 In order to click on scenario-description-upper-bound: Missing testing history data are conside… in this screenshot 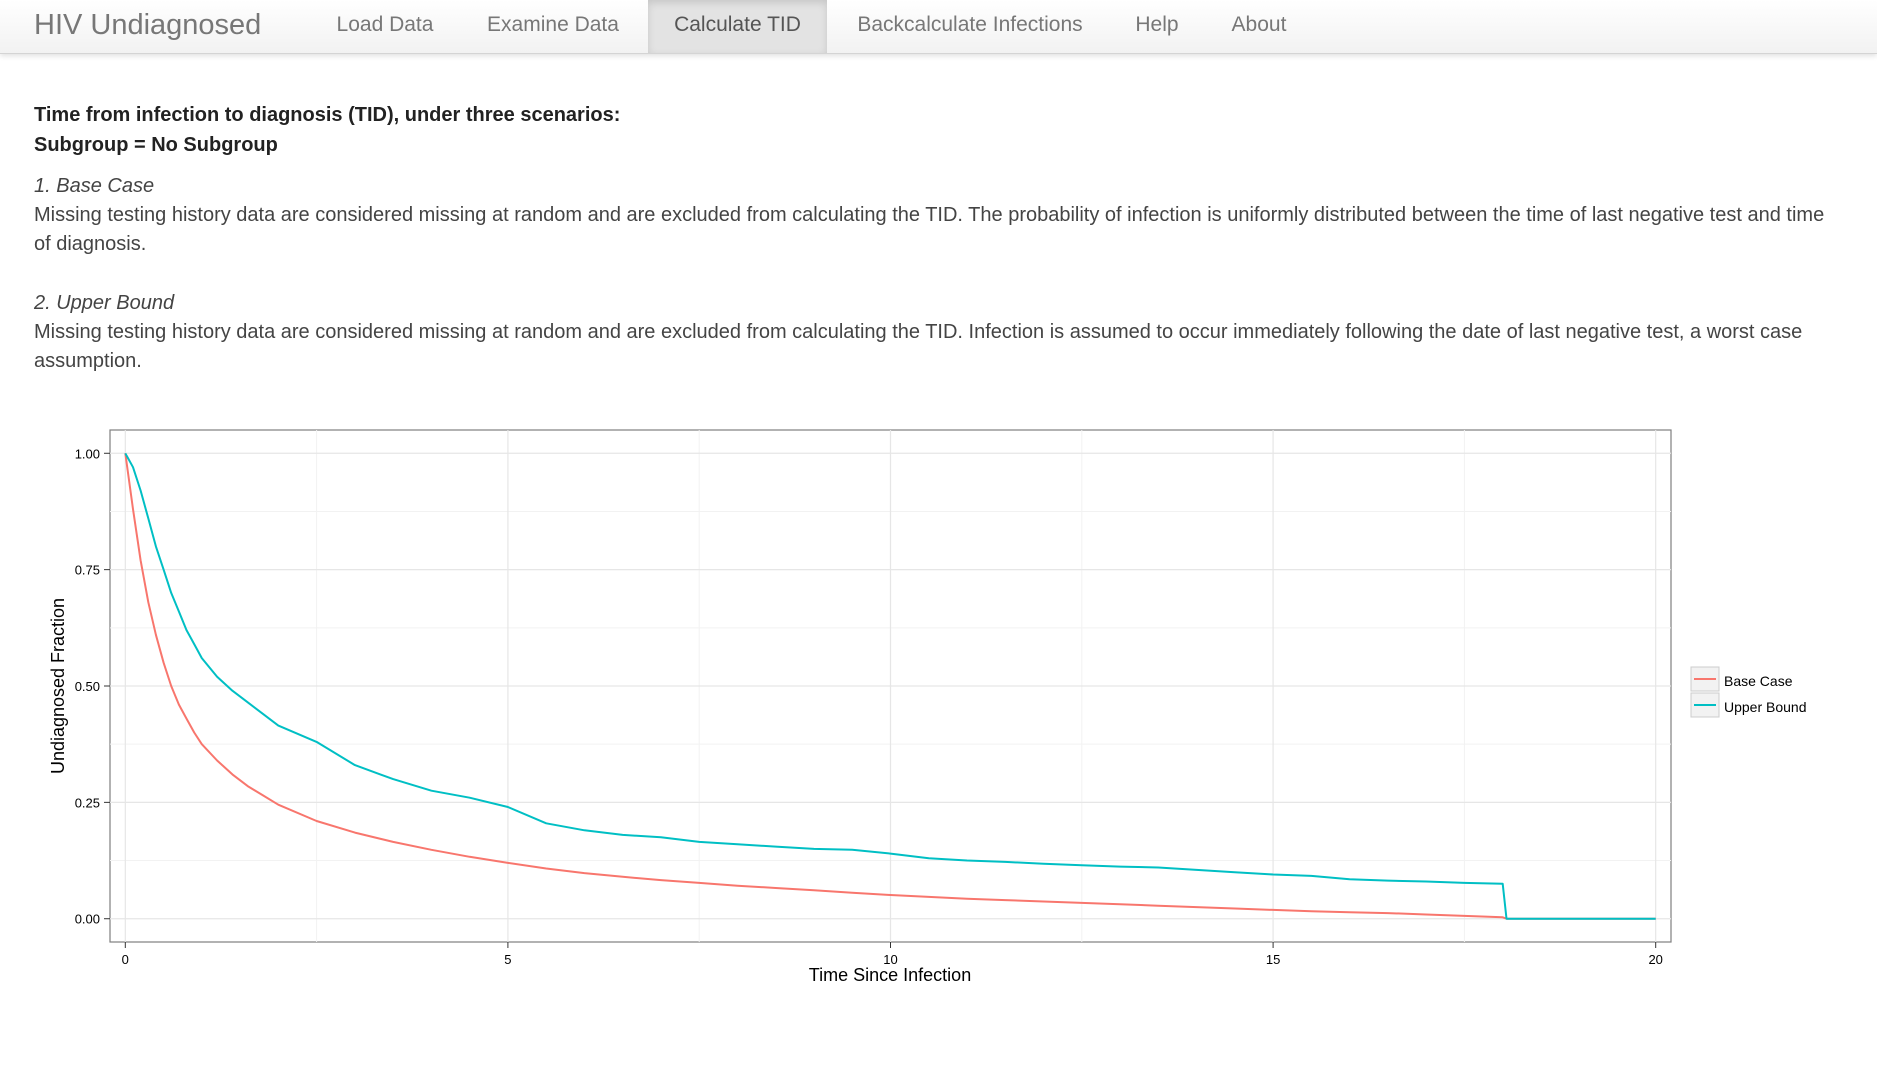, I will do `click(918, 346)`.